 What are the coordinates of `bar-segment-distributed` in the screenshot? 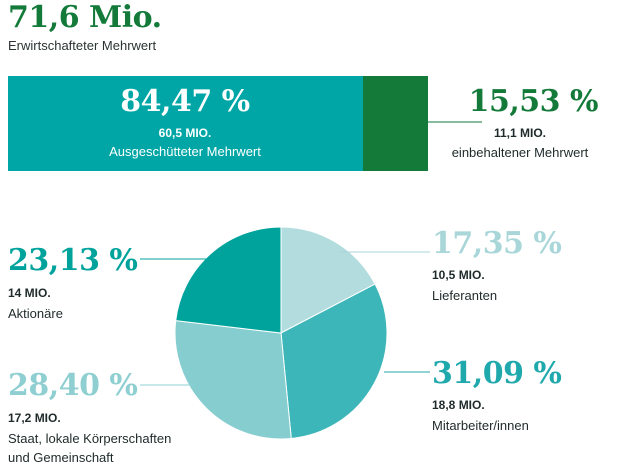 It's located at (185, 123).